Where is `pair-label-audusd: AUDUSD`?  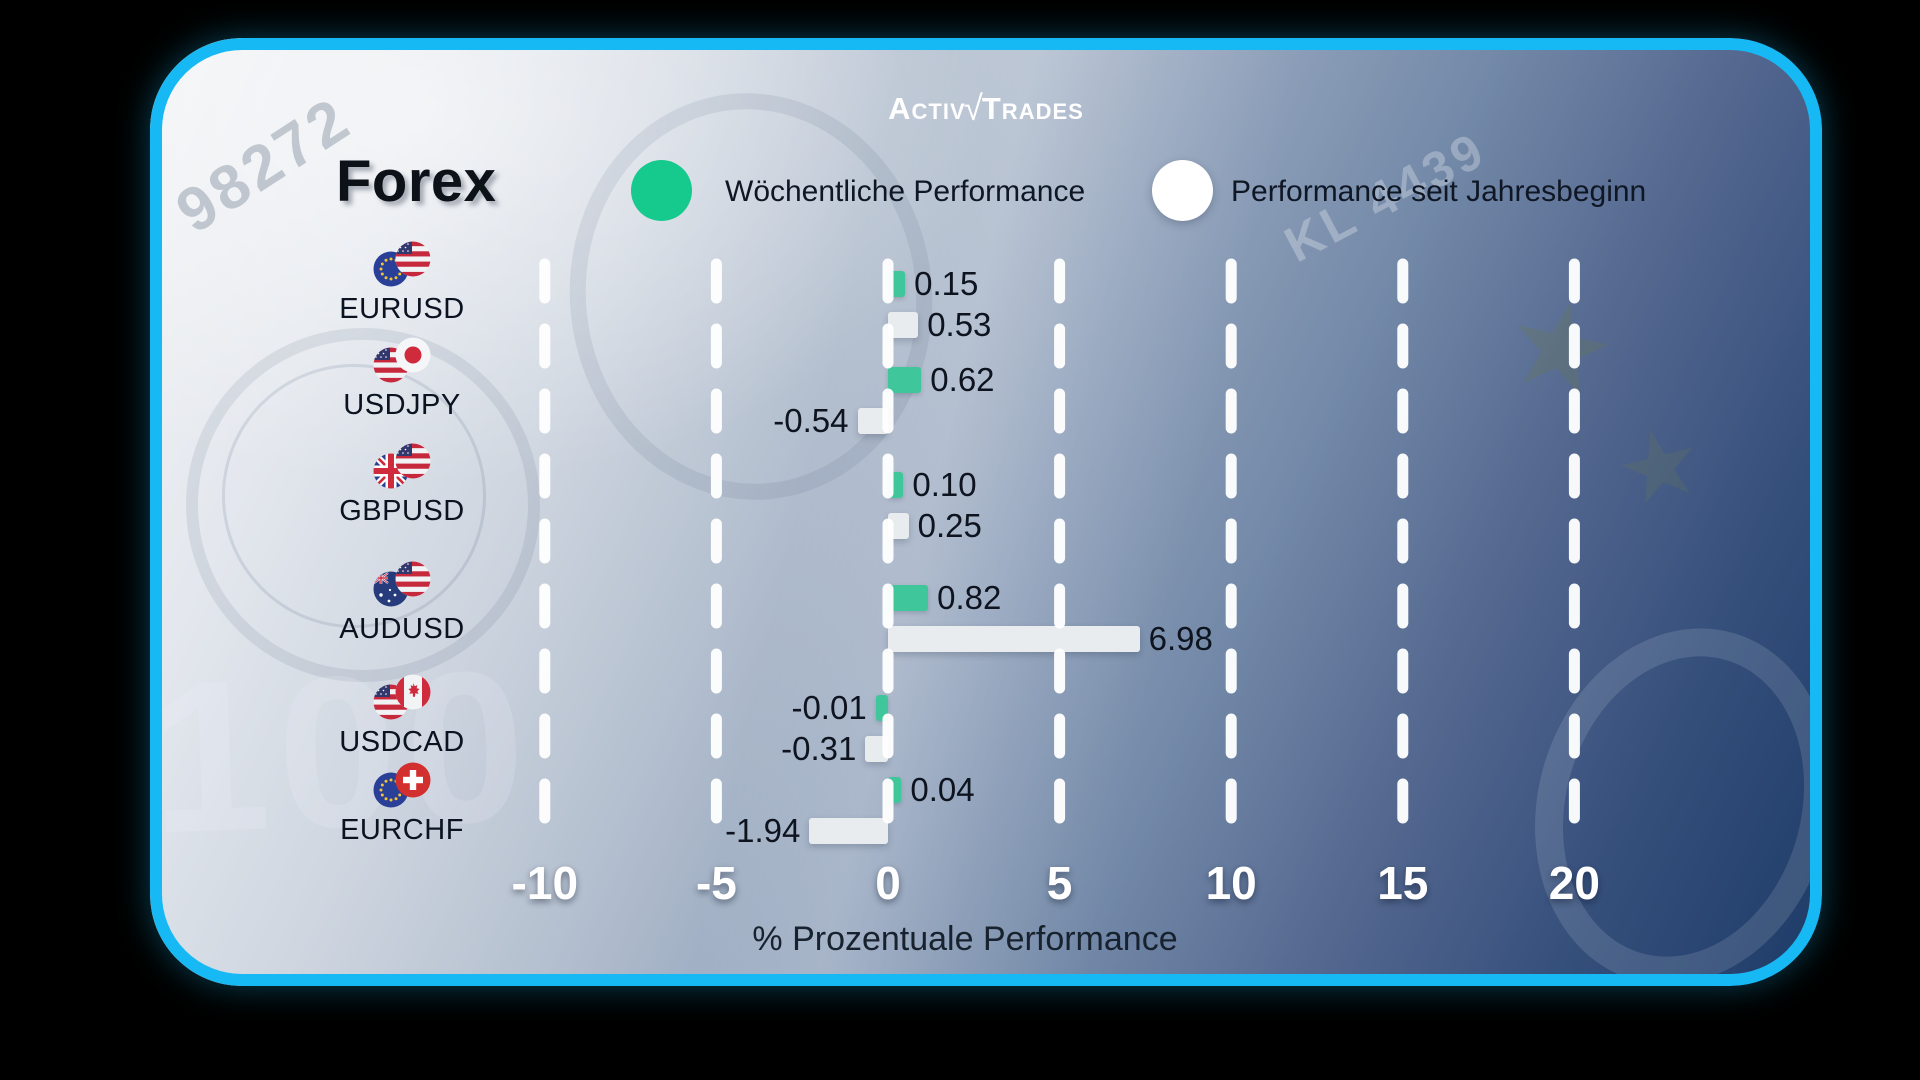
pair-label-audusd: AUDUSD is located at coordinates (402, 629).